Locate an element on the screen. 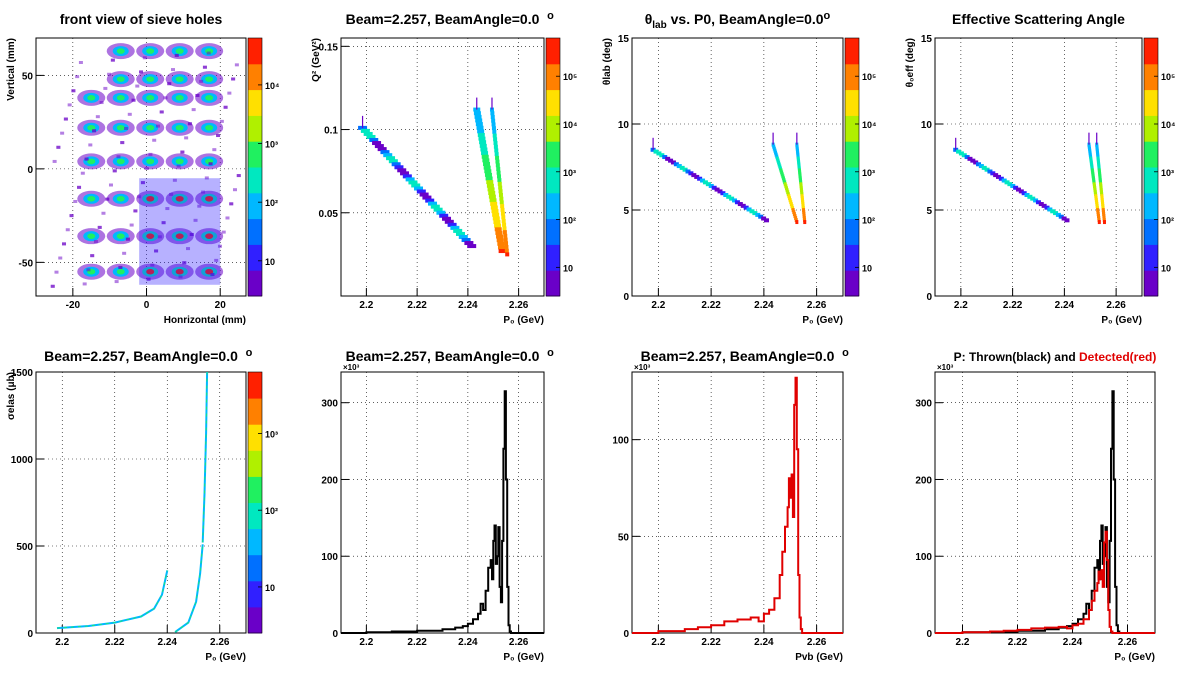  tick-label-x: -20 is located at coordinates (73, 305).